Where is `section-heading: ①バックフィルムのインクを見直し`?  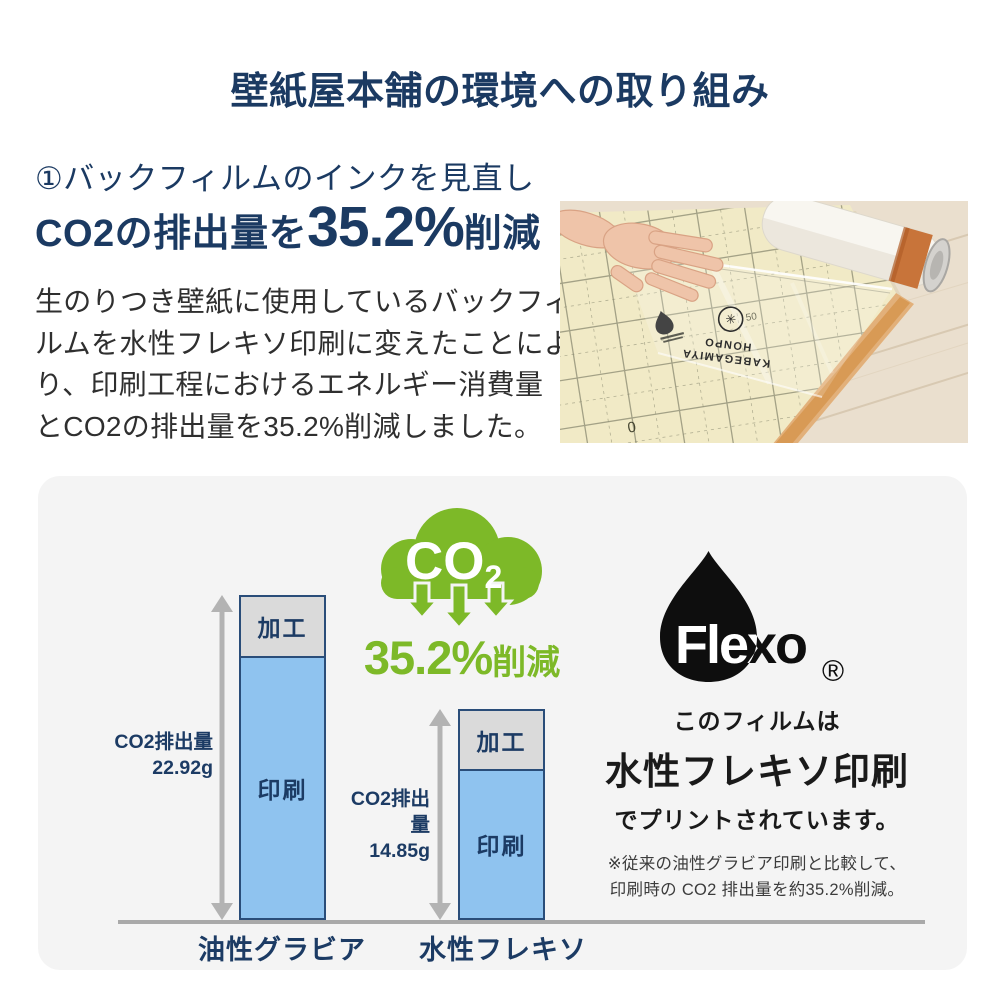 section-heading: ①バックフィルムのインクを見直し is located at coordinates (285, 178).